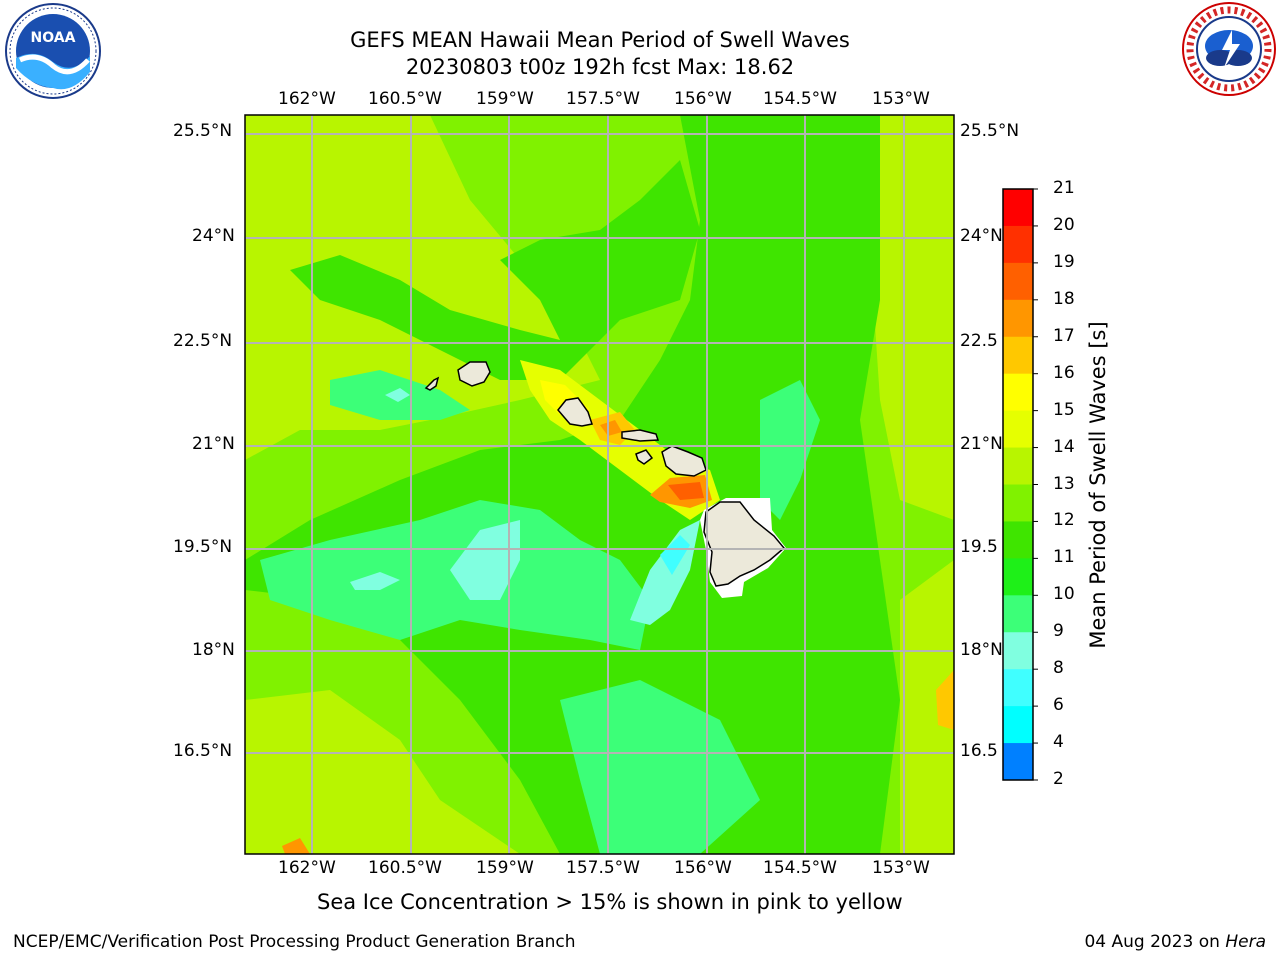 The image size is (1280, 960). I want to click on lon-label-top: 160.5°W, so click(405, 99).